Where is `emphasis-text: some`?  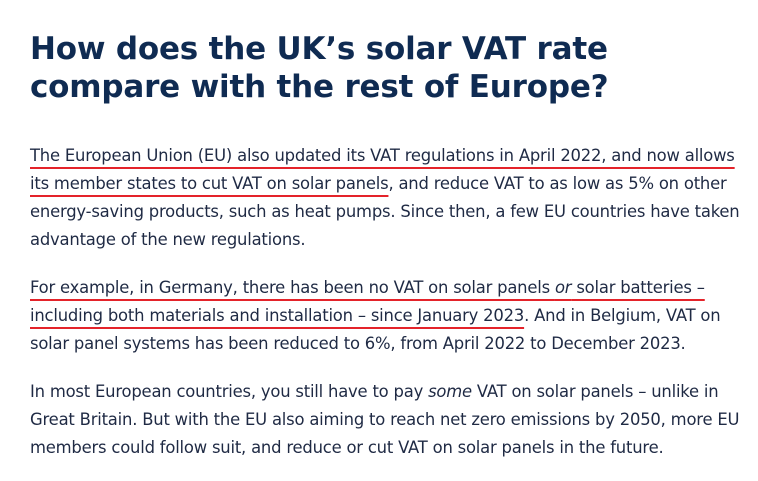 emphasis-text: some is located at coordinates (450, 391).